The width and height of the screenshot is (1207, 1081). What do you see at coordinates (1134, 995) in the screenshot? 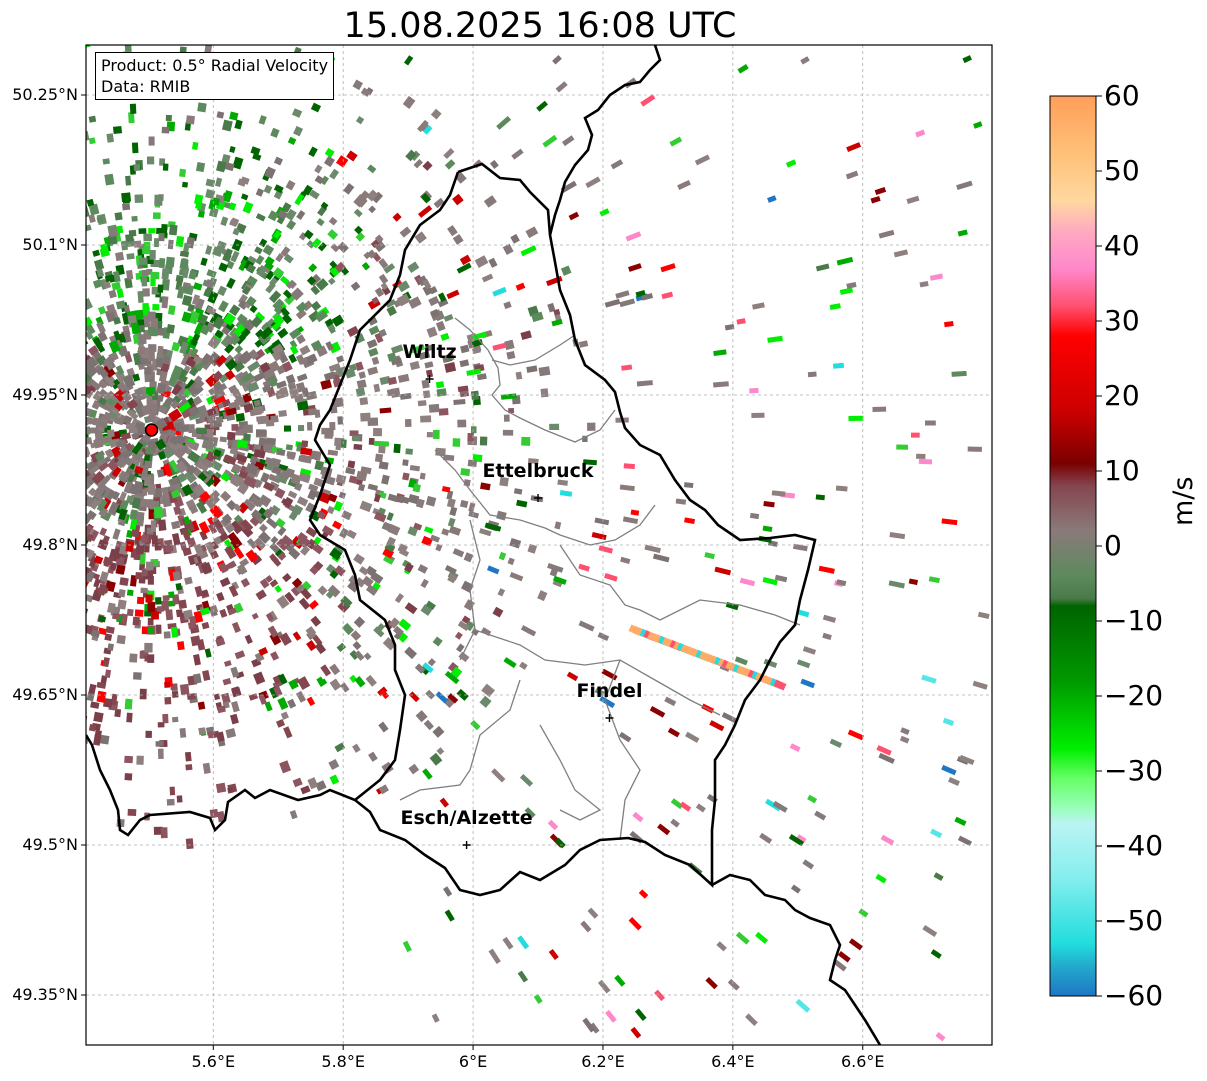
I see `colorbar-tick-label: −60` at bounding box center [1134, 995].